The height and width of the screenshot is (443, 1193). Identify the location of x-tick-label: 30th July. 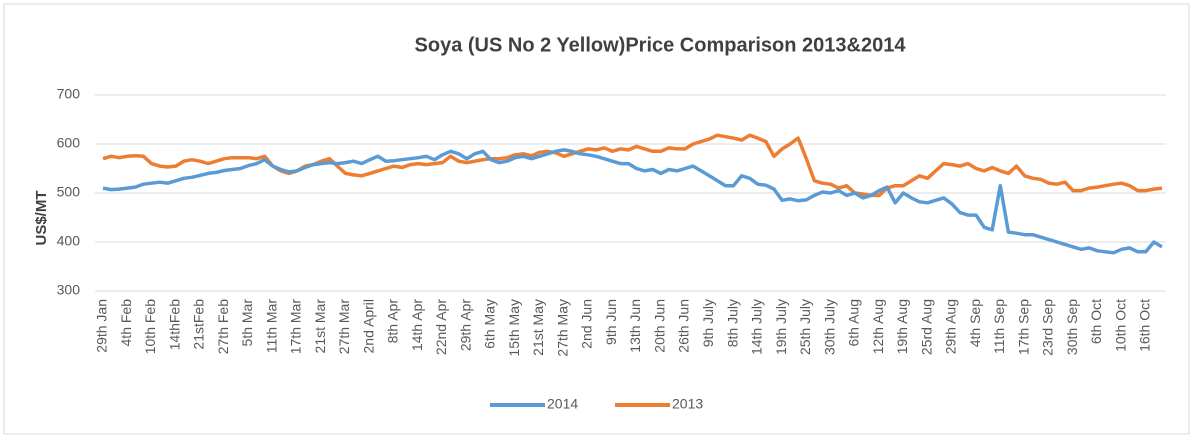
(829, 327).